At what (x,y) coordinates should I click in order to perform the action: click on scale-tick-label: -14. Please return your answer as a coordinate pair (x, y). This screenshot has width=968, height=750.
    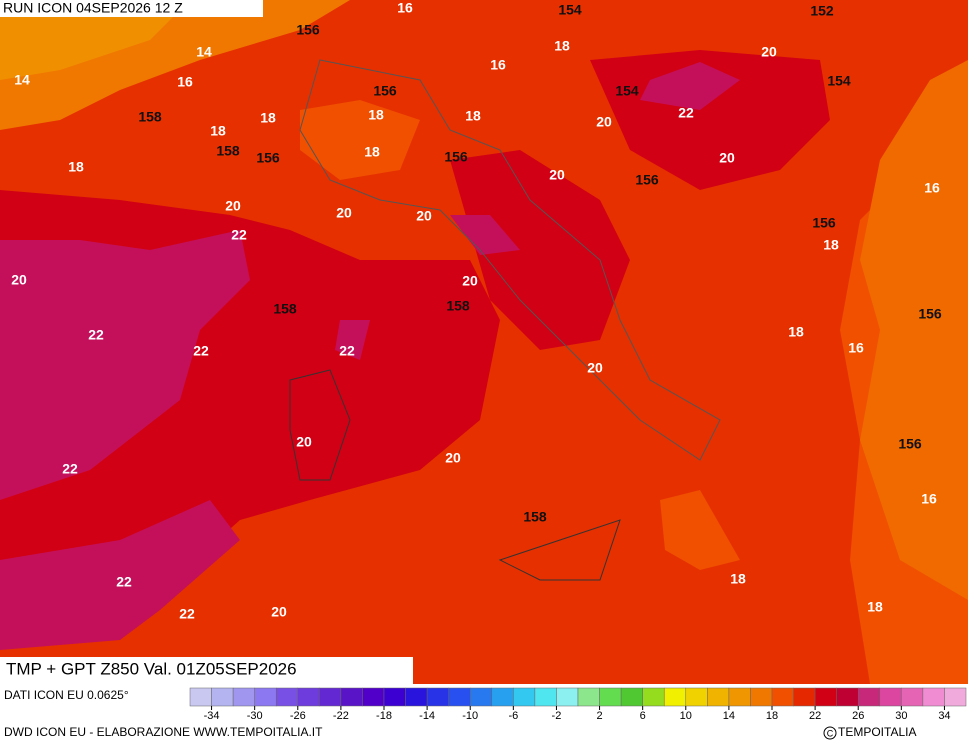
    Looking at the image, I should click on (427, 716).